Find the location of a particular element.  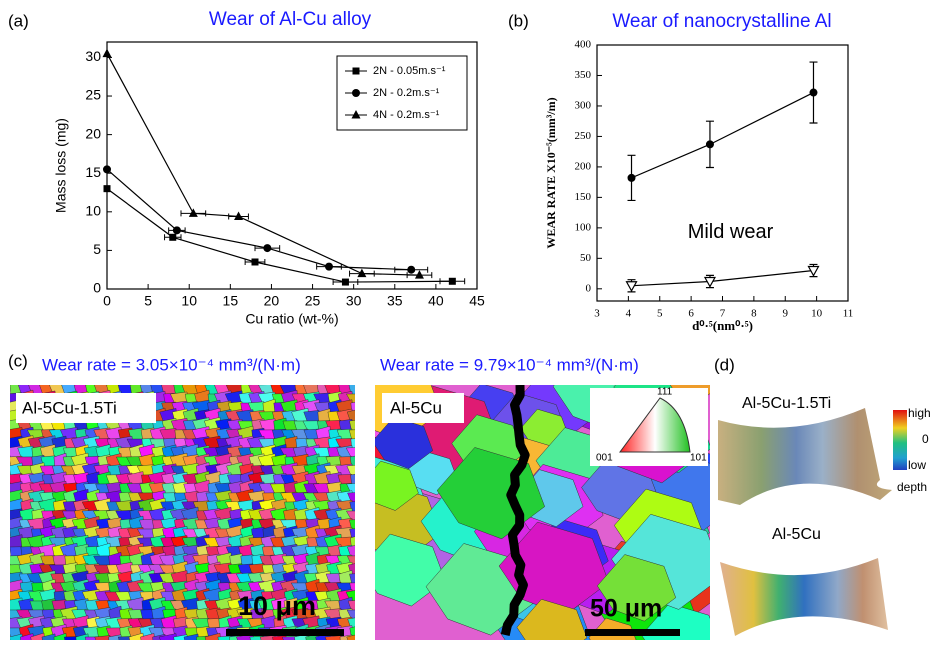

y-axis-label: WEAR RATE X10⁻⁵(mm³/m) is located at coordinates (551, 172).